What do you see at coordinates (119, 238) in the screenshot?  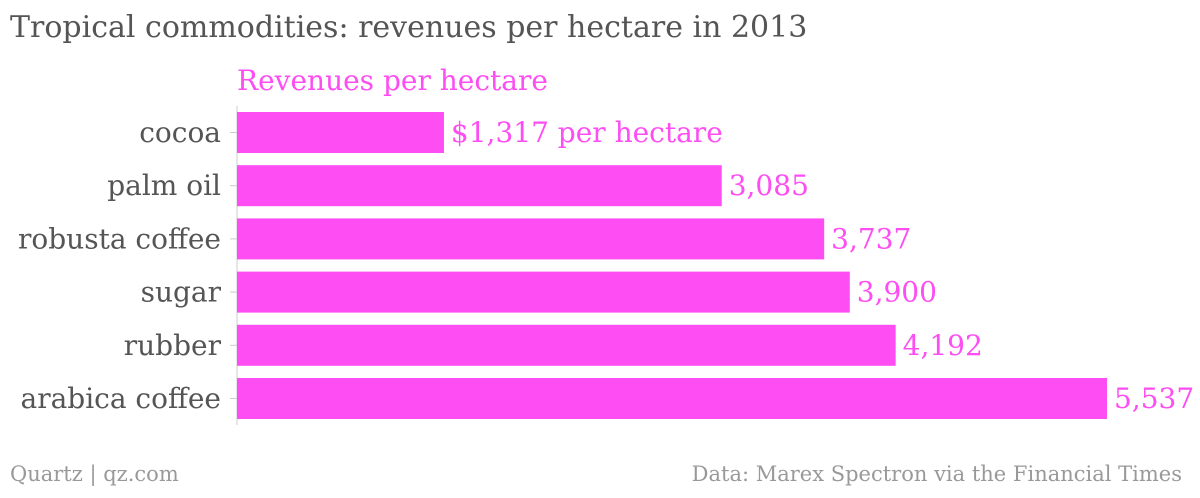 I see `category-label: robusta coffee` at bounding box center [119, 238].